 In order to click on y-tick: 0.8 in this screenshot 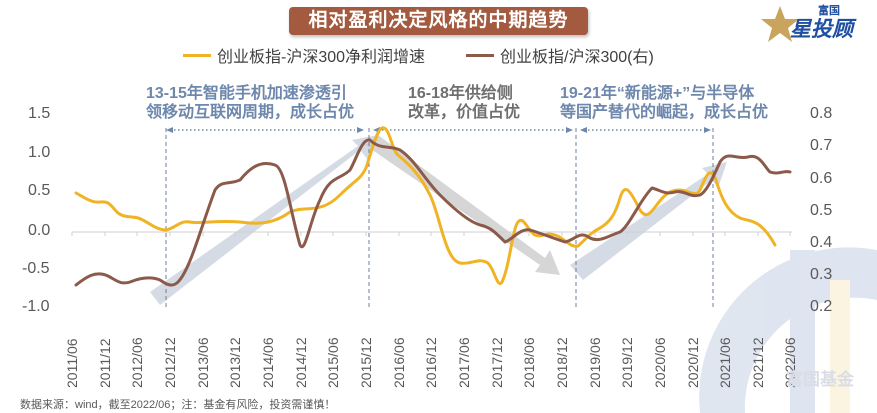, I will do `click(821, 113)`.